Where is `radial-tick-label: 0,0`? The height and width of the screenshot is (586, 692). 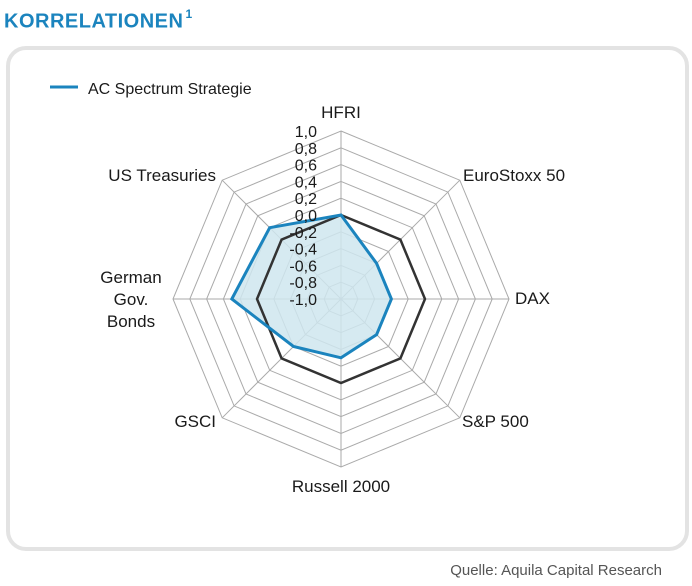
radial-tick-label: 0,0 is located at coordinates (306, 216).